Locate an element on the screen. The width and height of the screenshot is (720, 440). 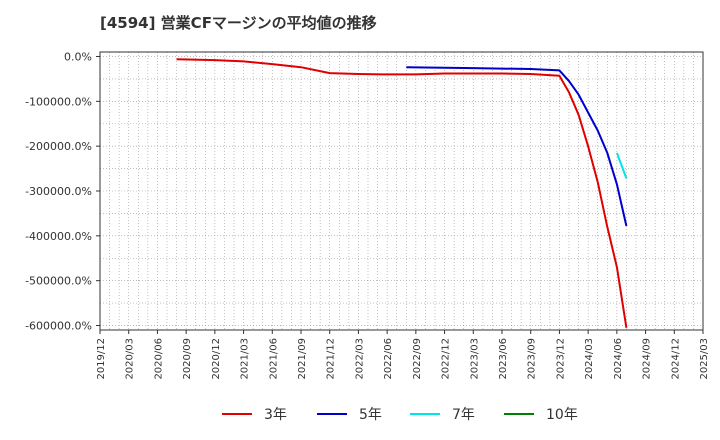
x-tick-label: 2020/06 is located at coordinates (158, 359).